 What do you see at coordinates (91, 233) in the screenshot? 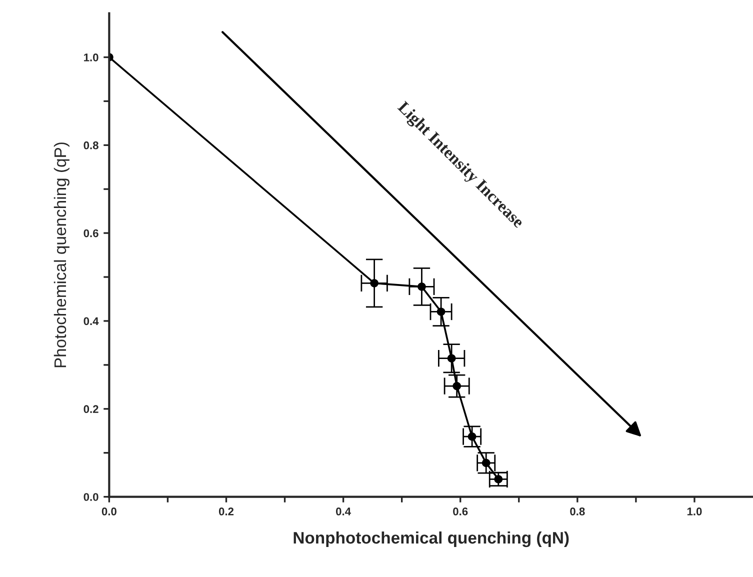
I see `y-tick-label: 0.6` at bounding box center [91, 233].